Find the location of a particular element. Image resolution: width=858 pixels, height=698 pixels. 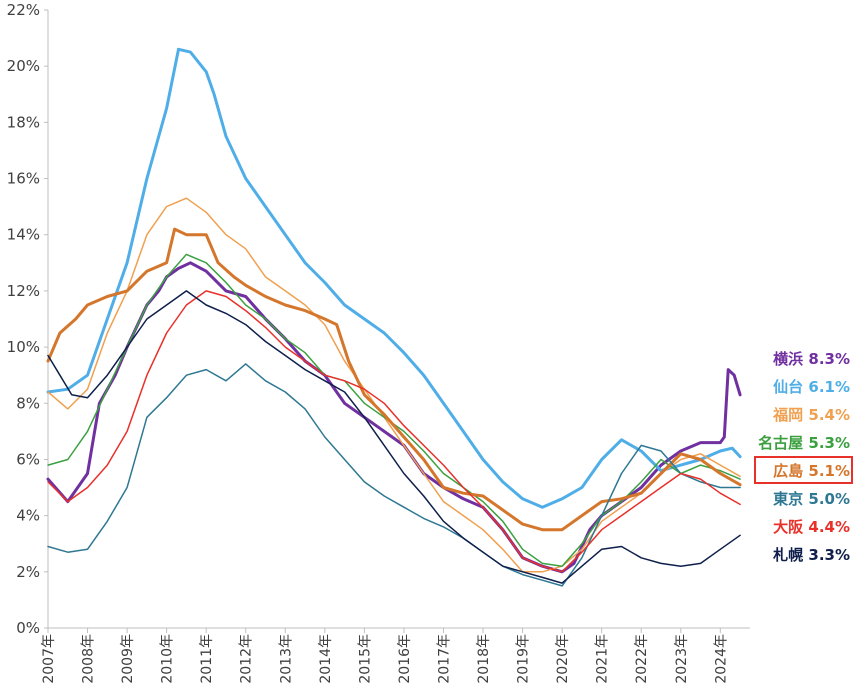

y-tick-label: 10% is located at coordinates (23, 347).